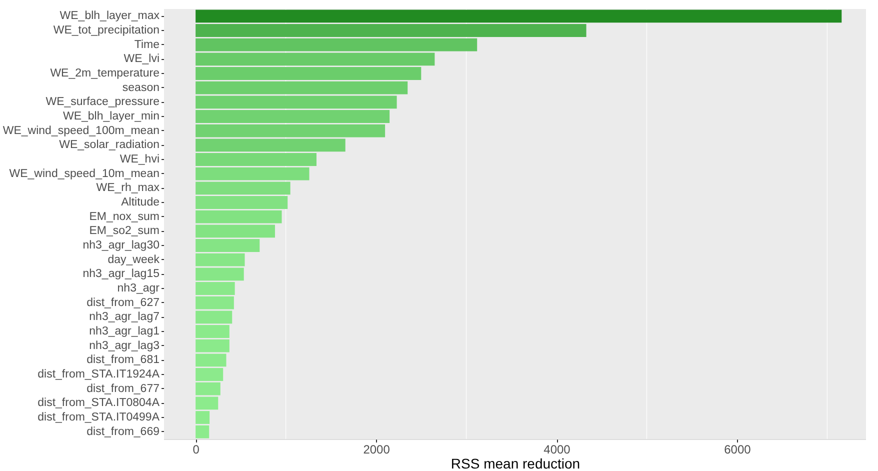  Describe the element at coordinates (99, 374) in the screenshot. I see `y-tick-label: dist_from_STA.IT1924A` at that location.